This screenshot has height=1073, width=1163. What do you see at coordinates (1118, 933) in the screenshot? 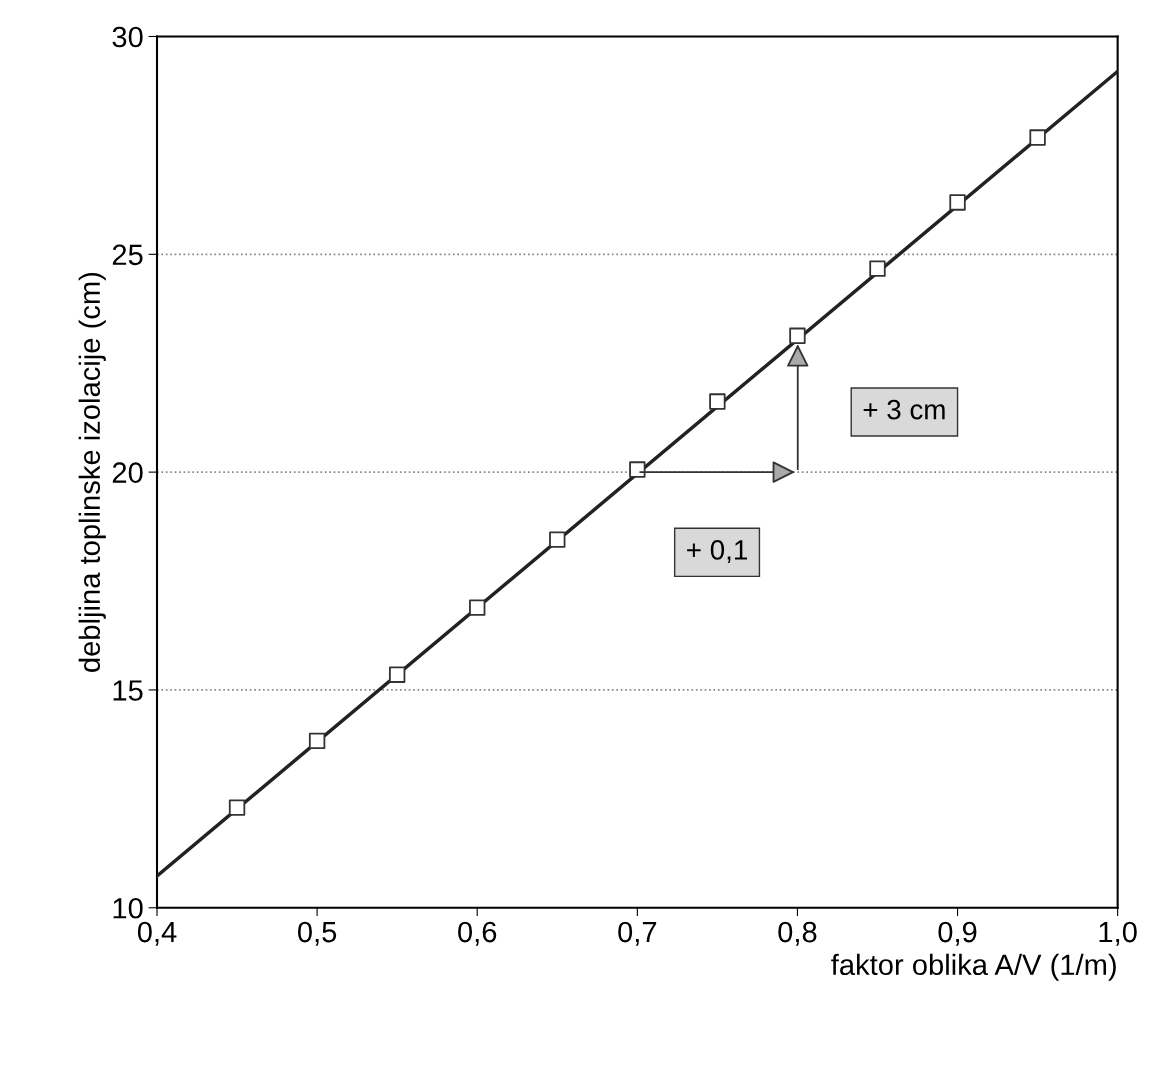
I see `x-tick-label: 1,0` at bounding box center [1118, 933].